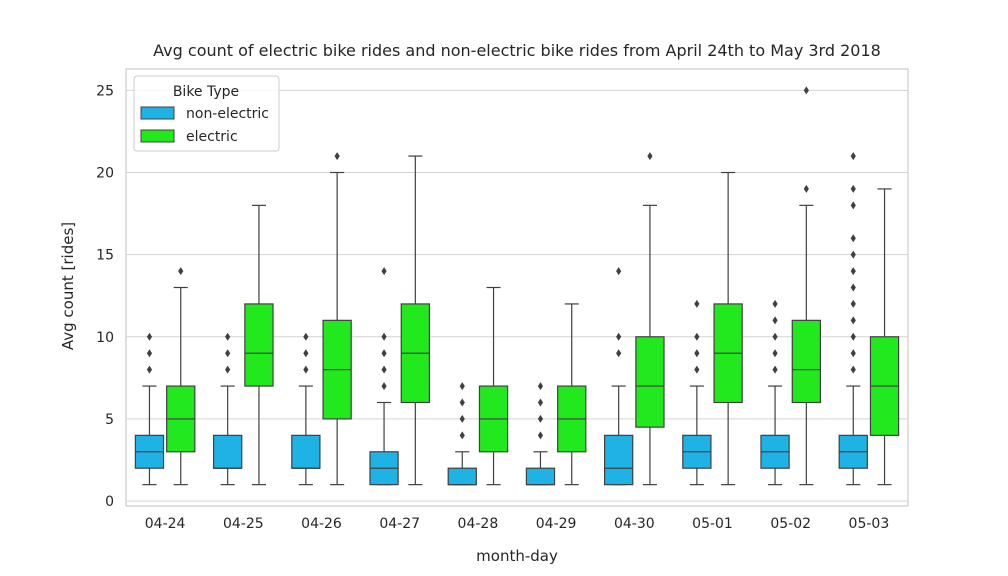 The height and width of the screenshot is (576, 1008). Describe the element at coordinates (556, 524) in the screenshot. I see `x-tick-label: 04-29` at that location.